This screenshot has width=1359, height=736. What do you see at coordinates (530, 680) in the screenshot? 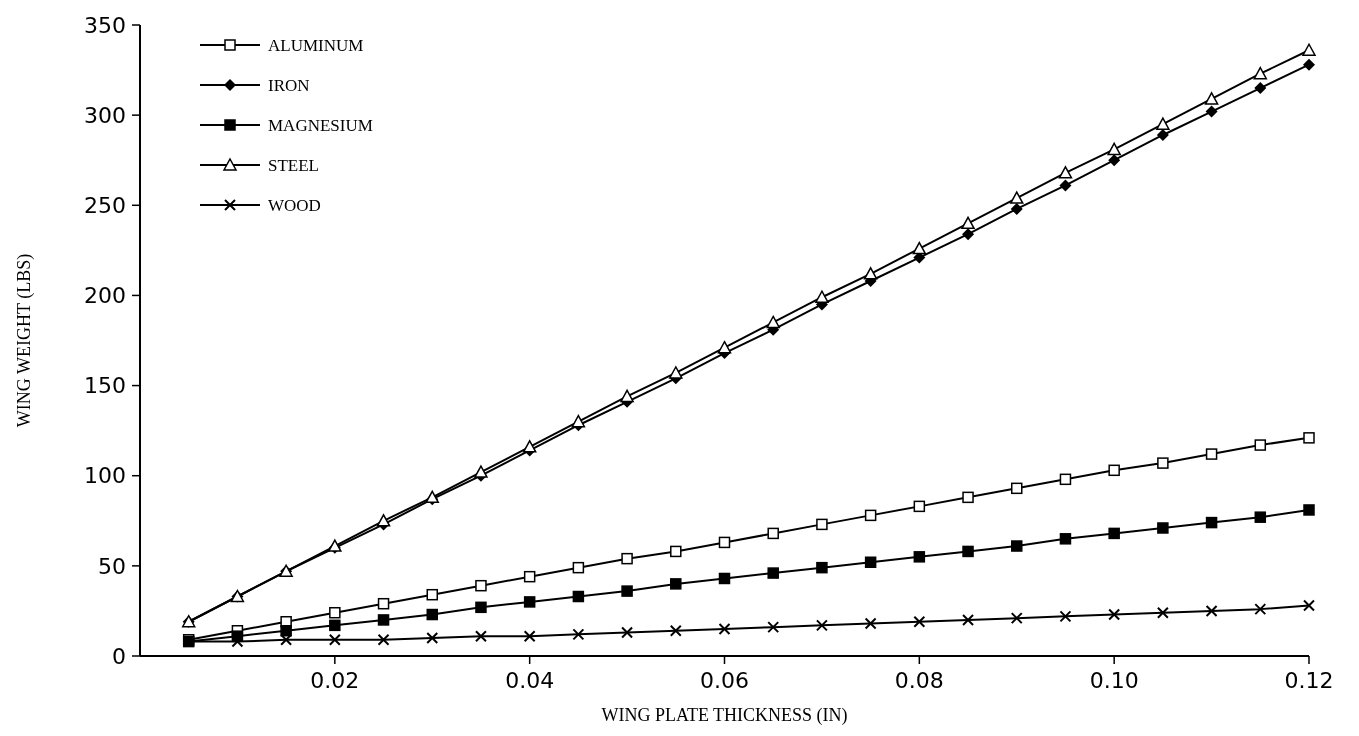
I see `x-tick-label: 0.04` at bounding box center [530, 680].